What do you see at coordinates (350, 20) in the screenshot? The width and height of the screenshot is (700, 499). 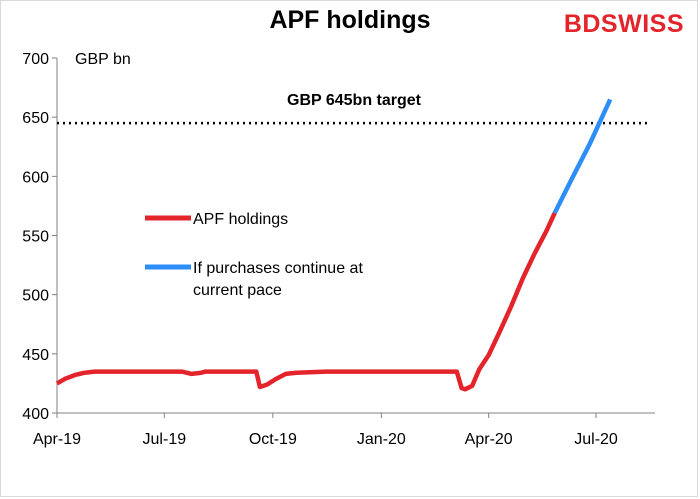 I see `chart-title: APF holdings` at bounding box center [350, 20].